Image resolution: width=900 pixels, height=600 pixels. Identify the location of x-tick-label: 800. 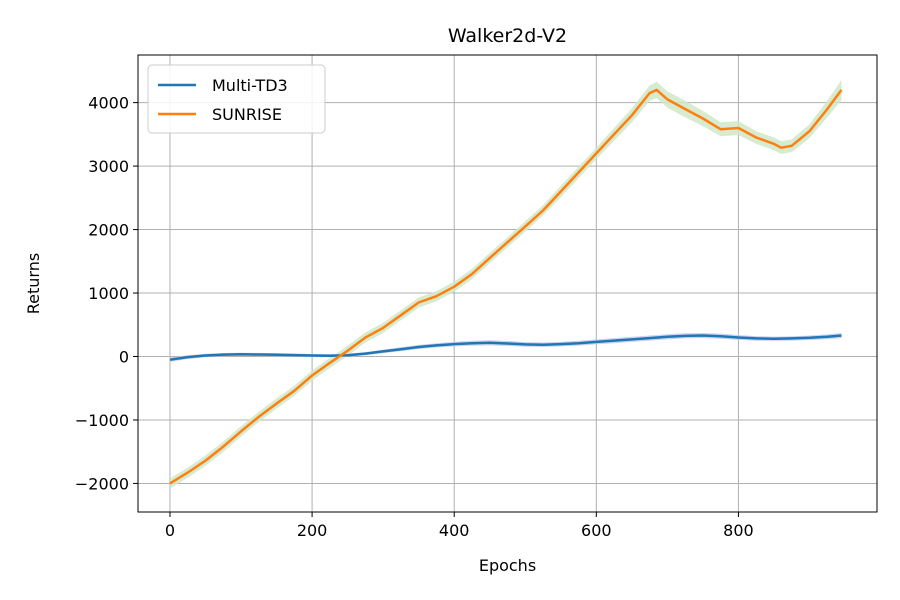
(738, 530).